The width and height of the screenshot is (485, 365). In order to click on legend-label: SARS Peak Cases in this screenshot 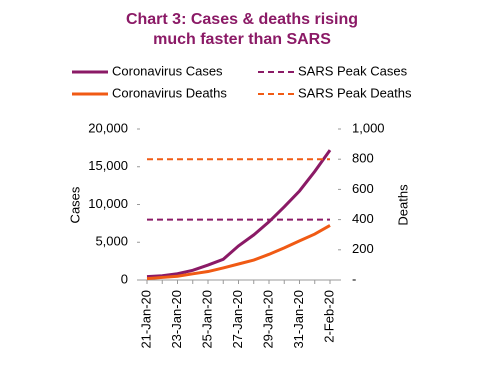, I will do `click(353, 70)`.